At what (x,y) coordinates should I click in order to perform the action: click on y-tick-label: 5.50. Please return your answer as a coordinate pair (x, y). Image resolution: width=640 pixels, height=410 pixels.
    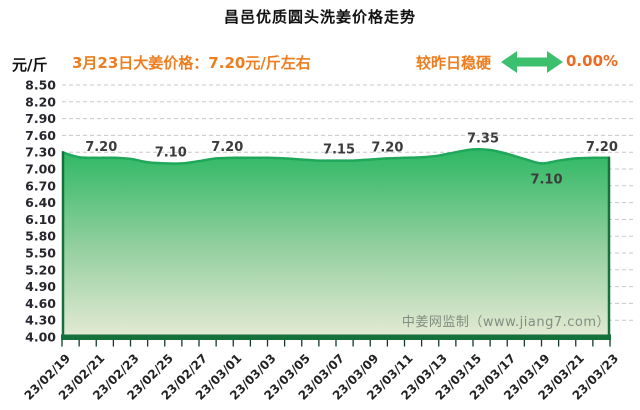
    Looking at the image, I should click on (40, 253).